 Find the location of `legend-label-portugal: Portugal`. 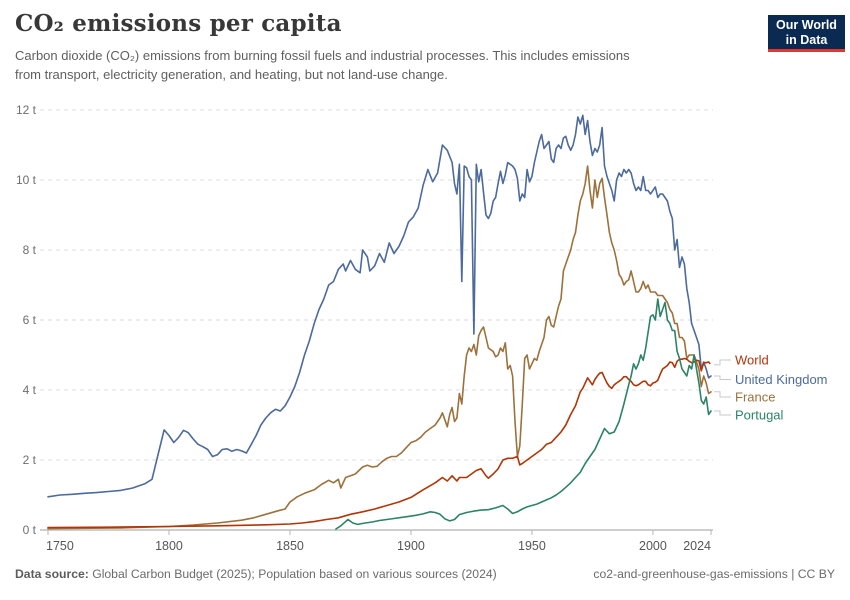

legend-label-portugal: Portugal is located at coordinates (759, 415).